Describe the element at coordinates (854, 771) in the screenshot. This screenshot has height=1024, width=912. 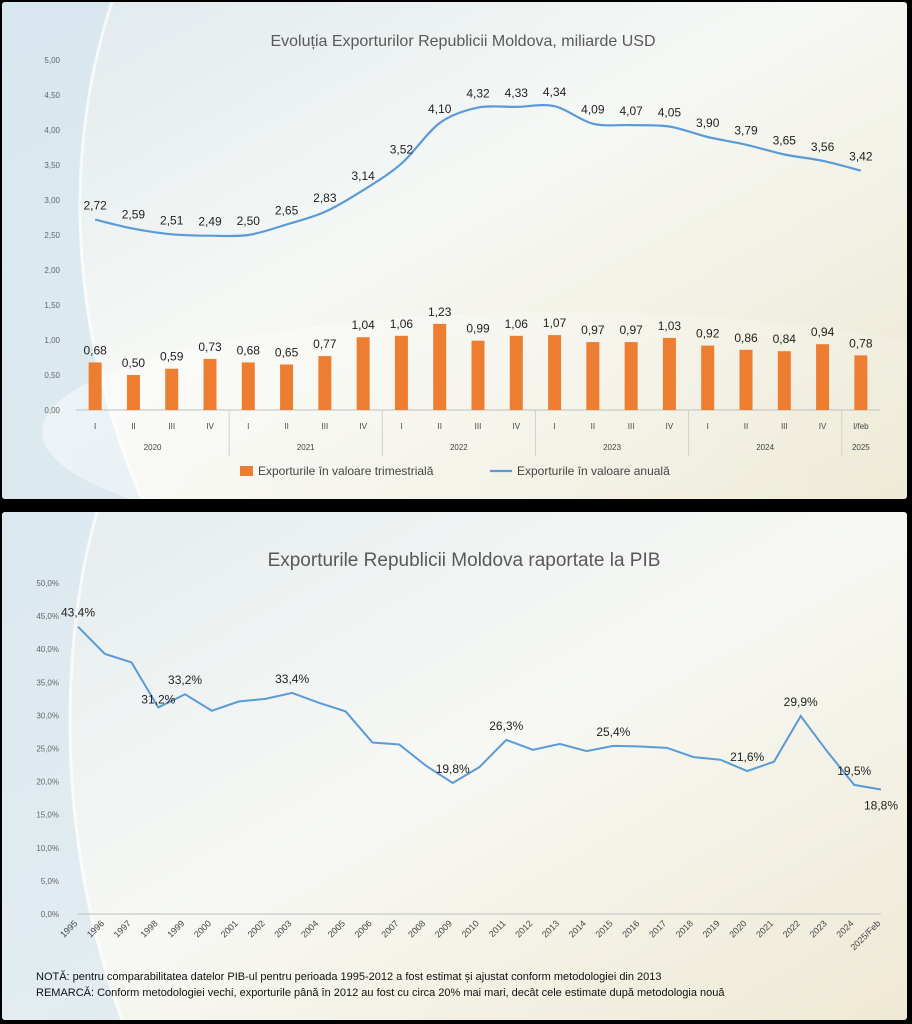
I see `point-value-label: 19,5%` at that location.